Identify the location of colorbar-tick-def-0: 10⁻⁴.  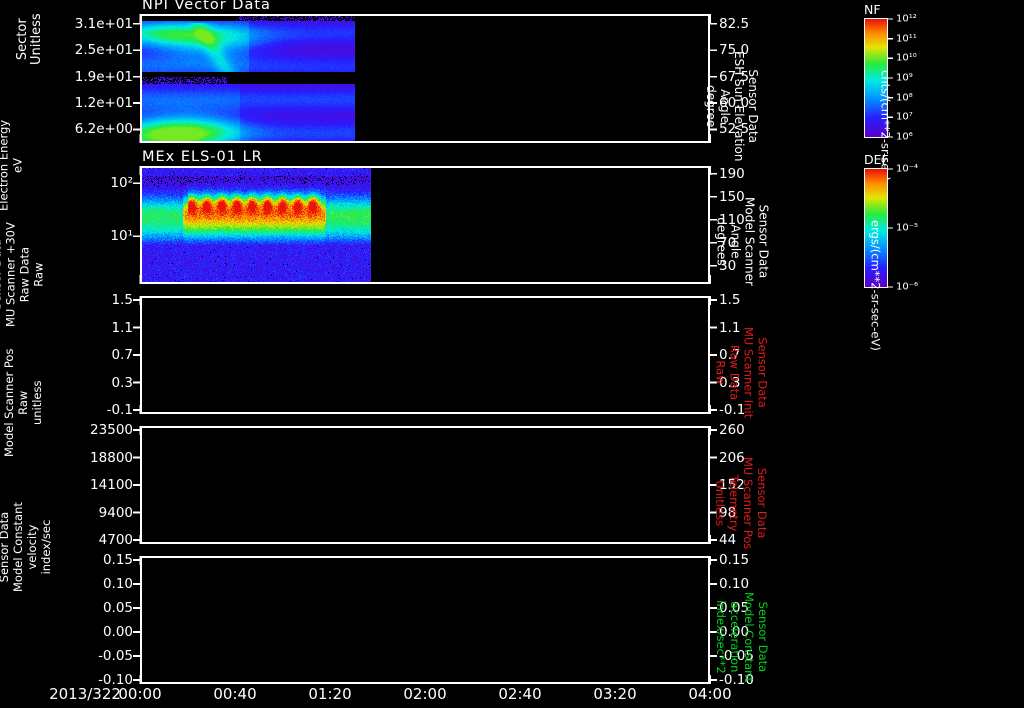
(907, 169).